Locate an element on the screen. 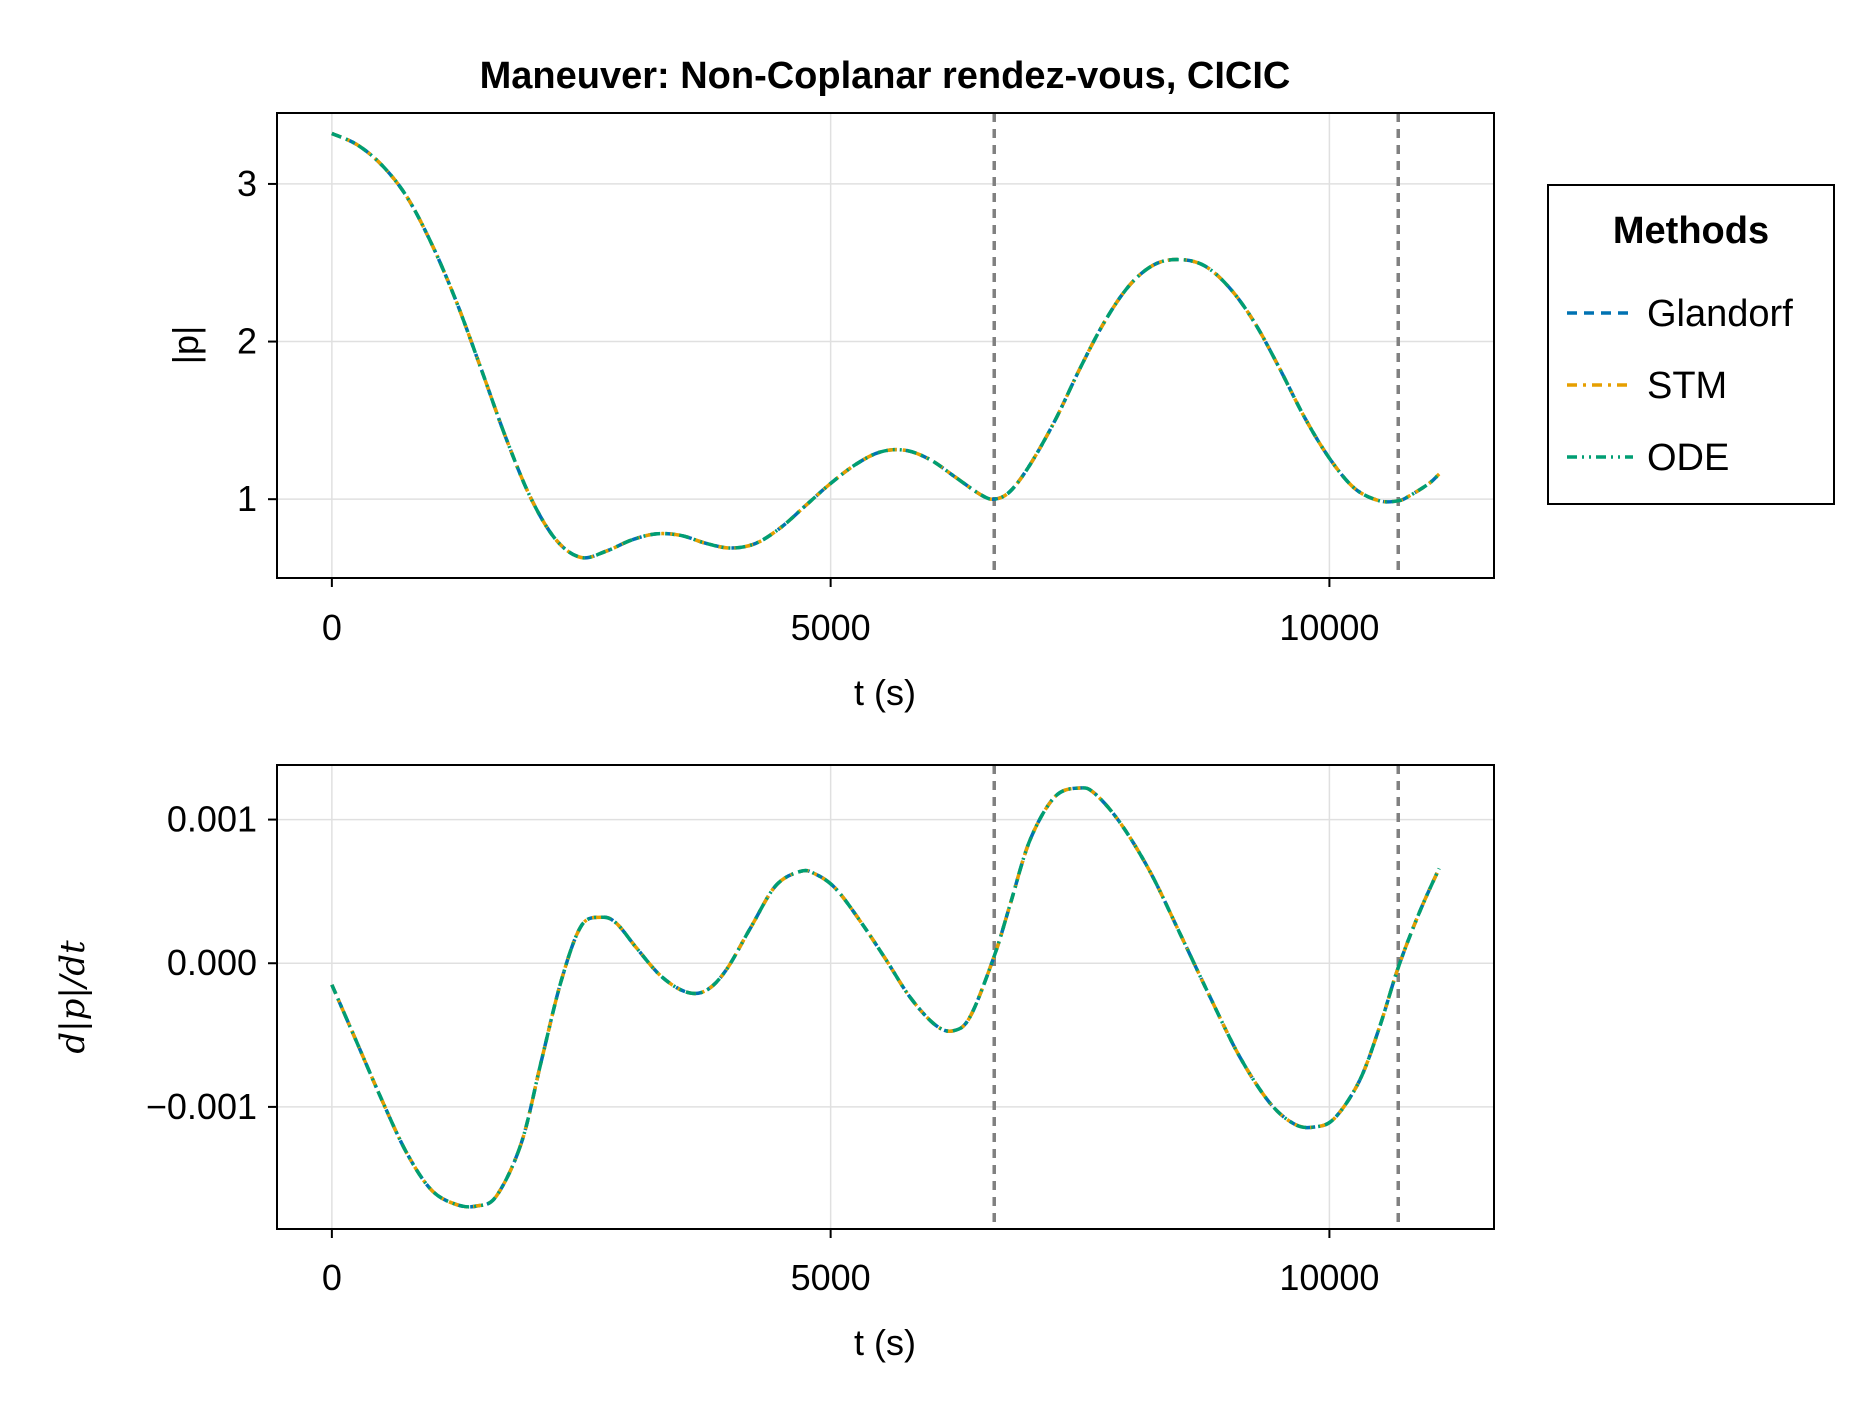  legend-label-glandorf: Glandorf is located at coordinates (1720, 314).